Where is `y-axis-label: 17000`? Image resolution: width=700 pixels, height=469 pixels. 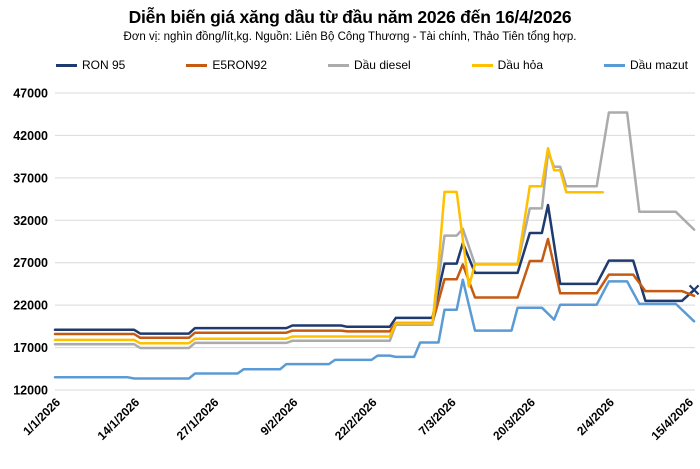
y-axis-label: 17000 is located at coordinates (30, 348).